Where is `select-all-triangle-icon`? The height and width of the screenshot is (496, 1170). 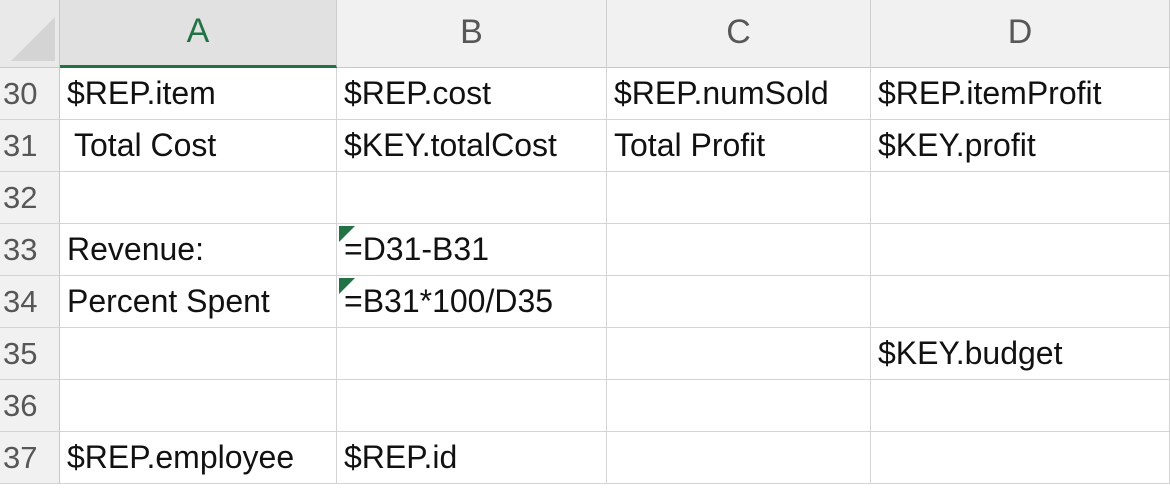
select-all-triangle-icon is located at coordinates (33, 39).